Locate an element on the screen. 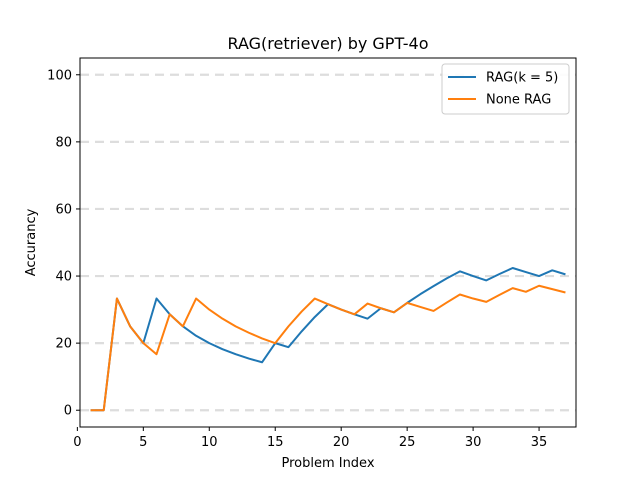 This screenshot has width=640, height=480. legend-label-2: None RAG is located at coordinates (518, 100).